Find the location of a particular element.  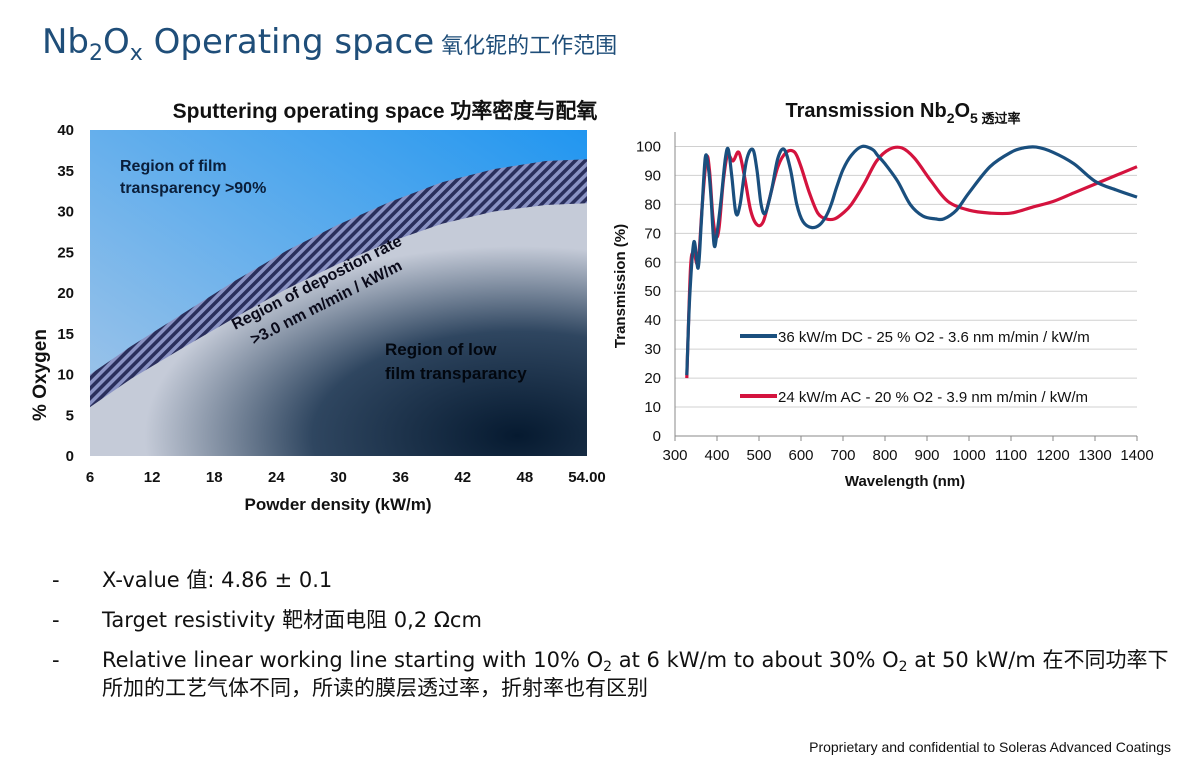

y-tick-label: 60 is located at coordinates (652, 262).